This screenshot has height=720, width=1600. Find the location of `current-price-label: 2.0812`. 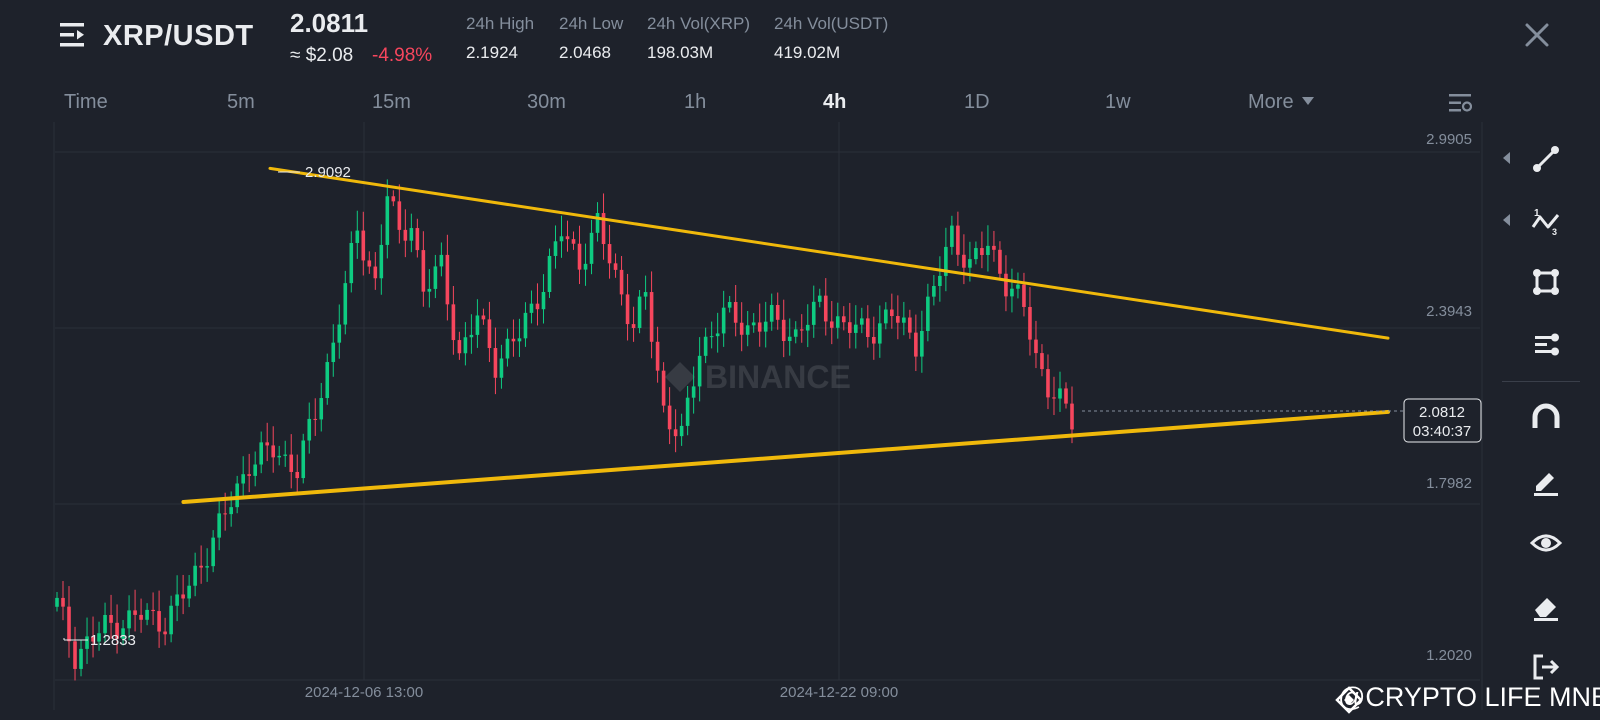

current-price-label: 2.0812 is located at coordinates (1442, 412).